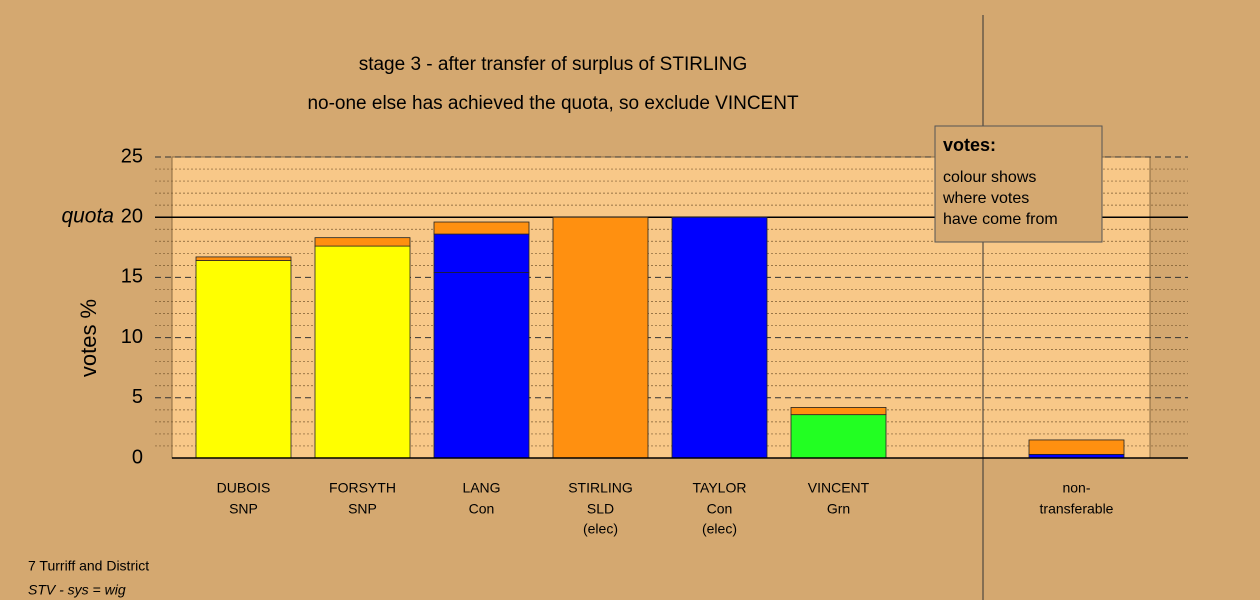  I want to click on legend-text: have come from, so click(1000, 219).